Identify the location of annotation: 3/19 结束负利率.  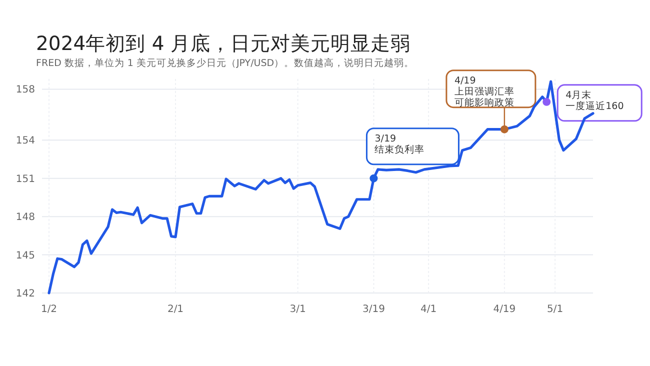
(399, 144).